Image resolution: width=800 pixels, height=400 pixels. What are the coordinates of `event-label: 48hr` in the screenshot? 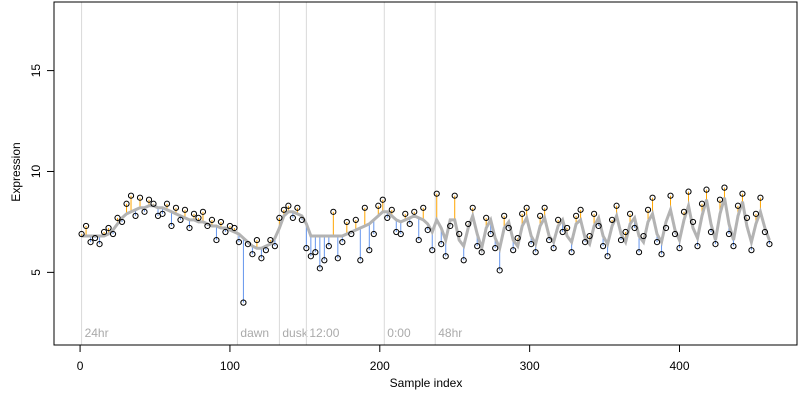 It's located at (450, 333).